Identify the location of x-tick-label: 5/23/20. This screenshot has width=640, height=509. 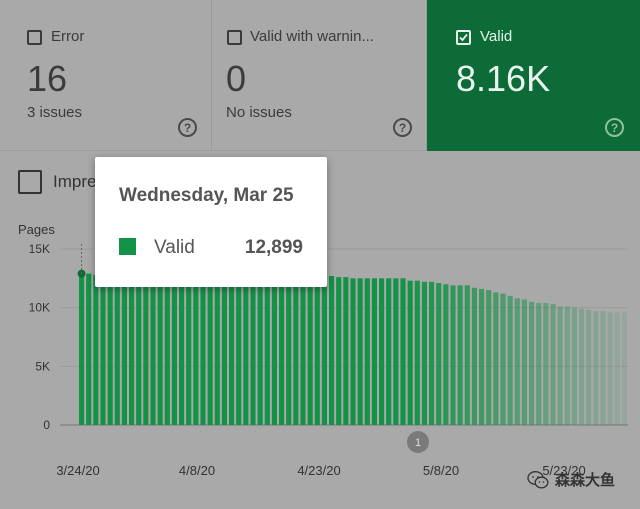
(563, 470).